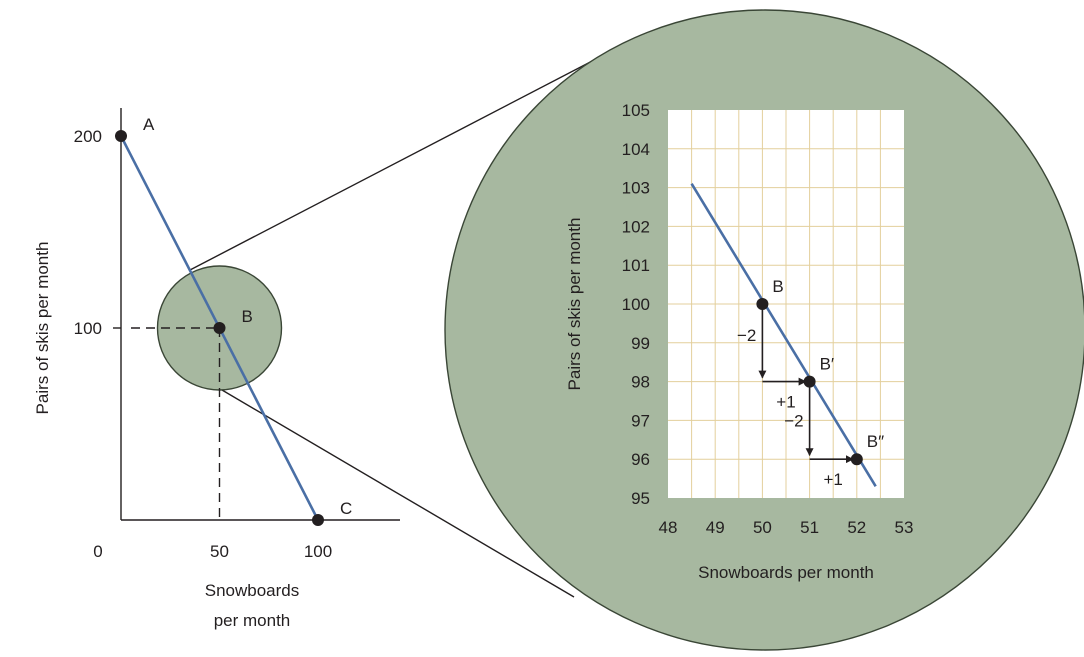 The width and height of the screenshot is (1084, 657). Describe the element at coordinates (636, 149) in the screenshot. I see `zoom-y-tick-label: 104` at that location.